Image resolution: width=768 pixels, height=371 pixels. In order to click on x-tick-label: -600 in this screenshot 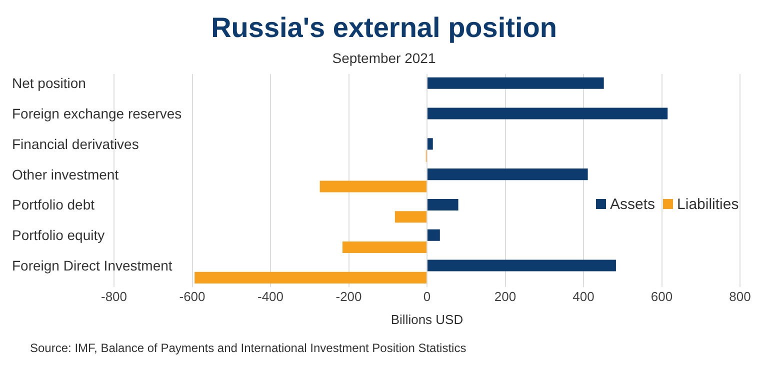, I will do `click(192, 296)`.